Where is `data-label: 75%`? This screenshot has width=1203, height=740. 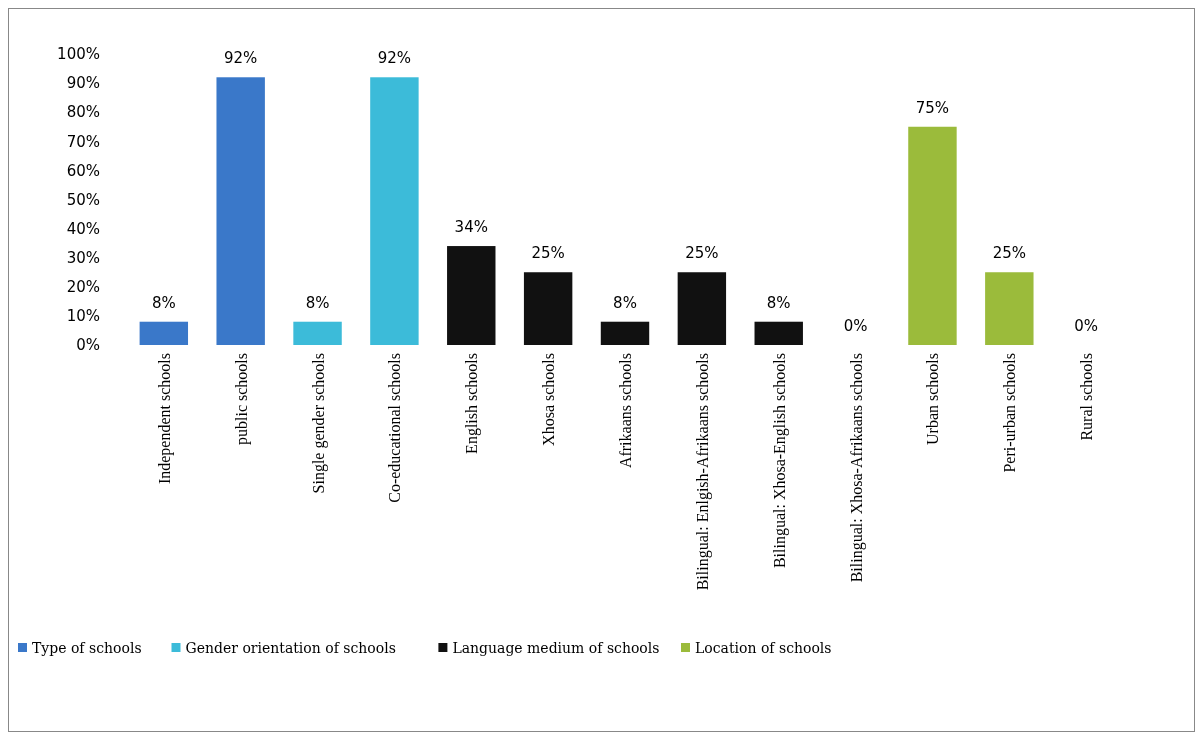
data-label: 75% is located at coordinates (932, 107).